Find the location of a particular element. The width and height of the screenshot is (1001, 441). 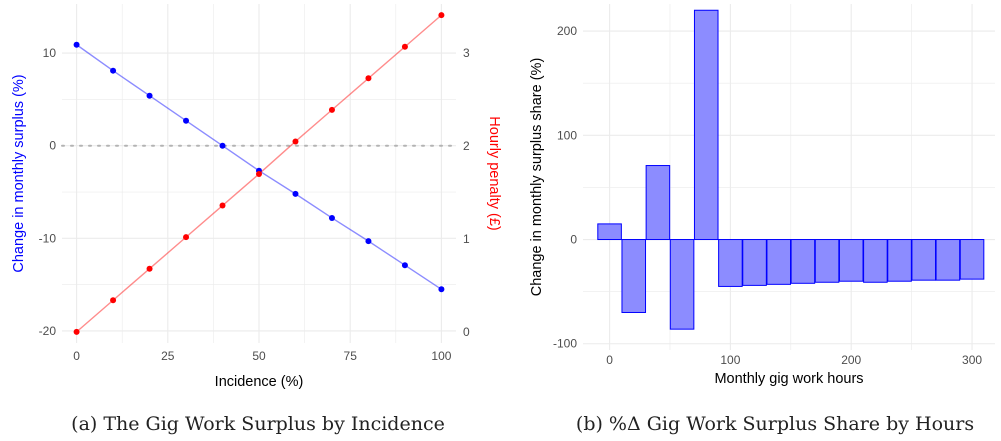

y-tick-label: 100 is located at coordinates (567, 135).